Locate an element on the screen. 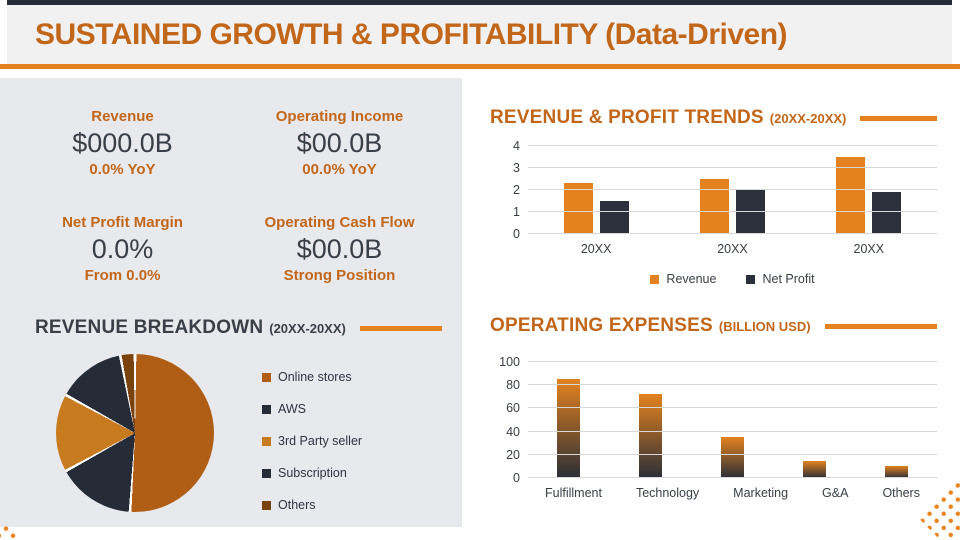 The width and height of the screenshot is (960, 540). y-tick-label: 2 is located at coordinates (516, 190).